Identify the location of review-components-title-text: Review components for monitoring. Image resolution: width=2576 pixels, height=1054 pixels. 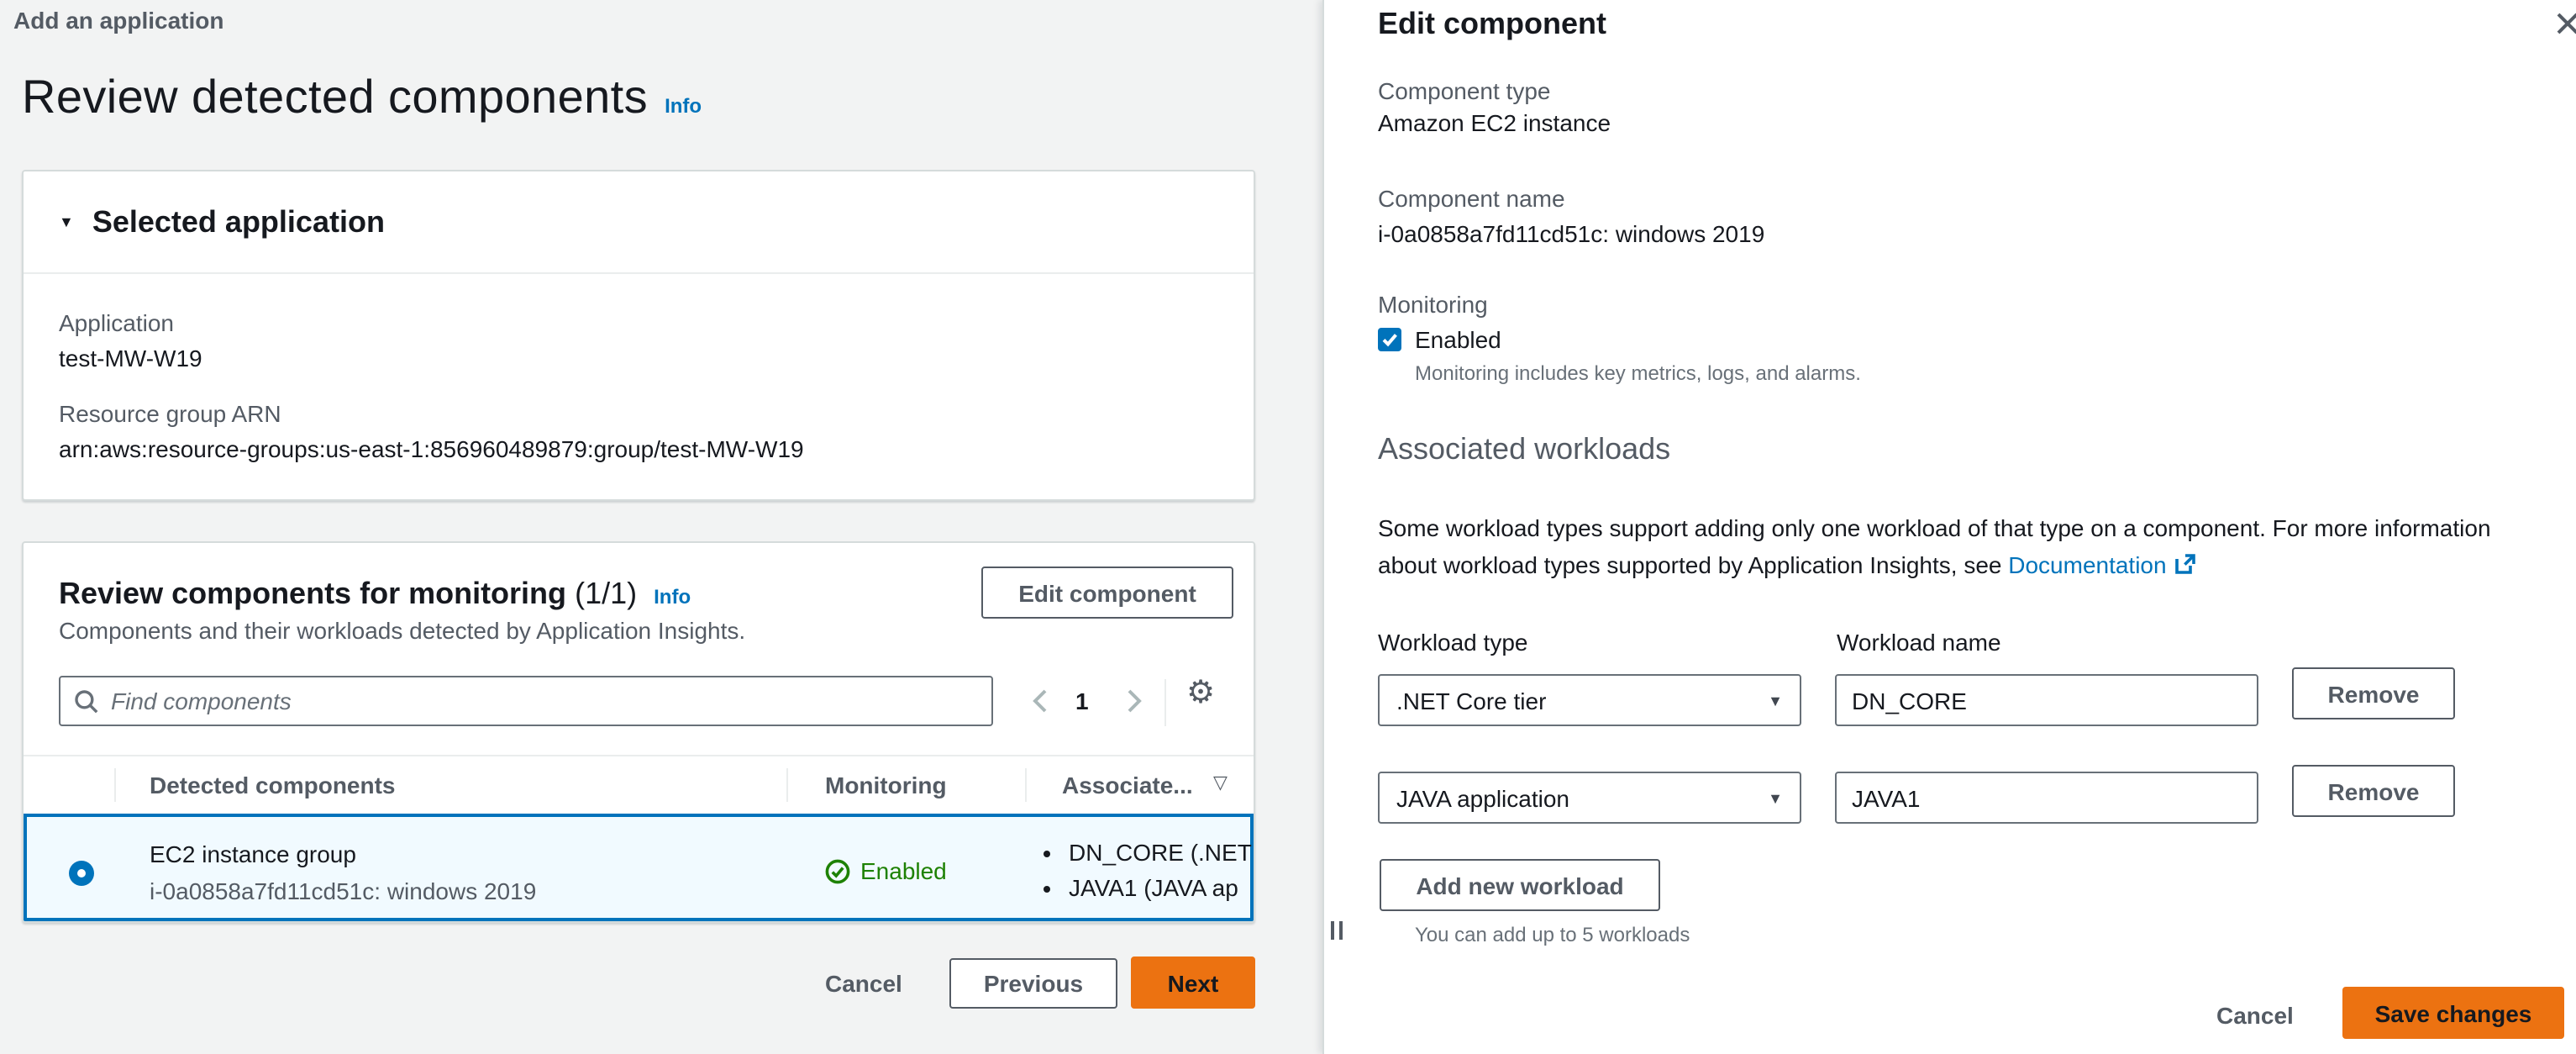
(313, 593).